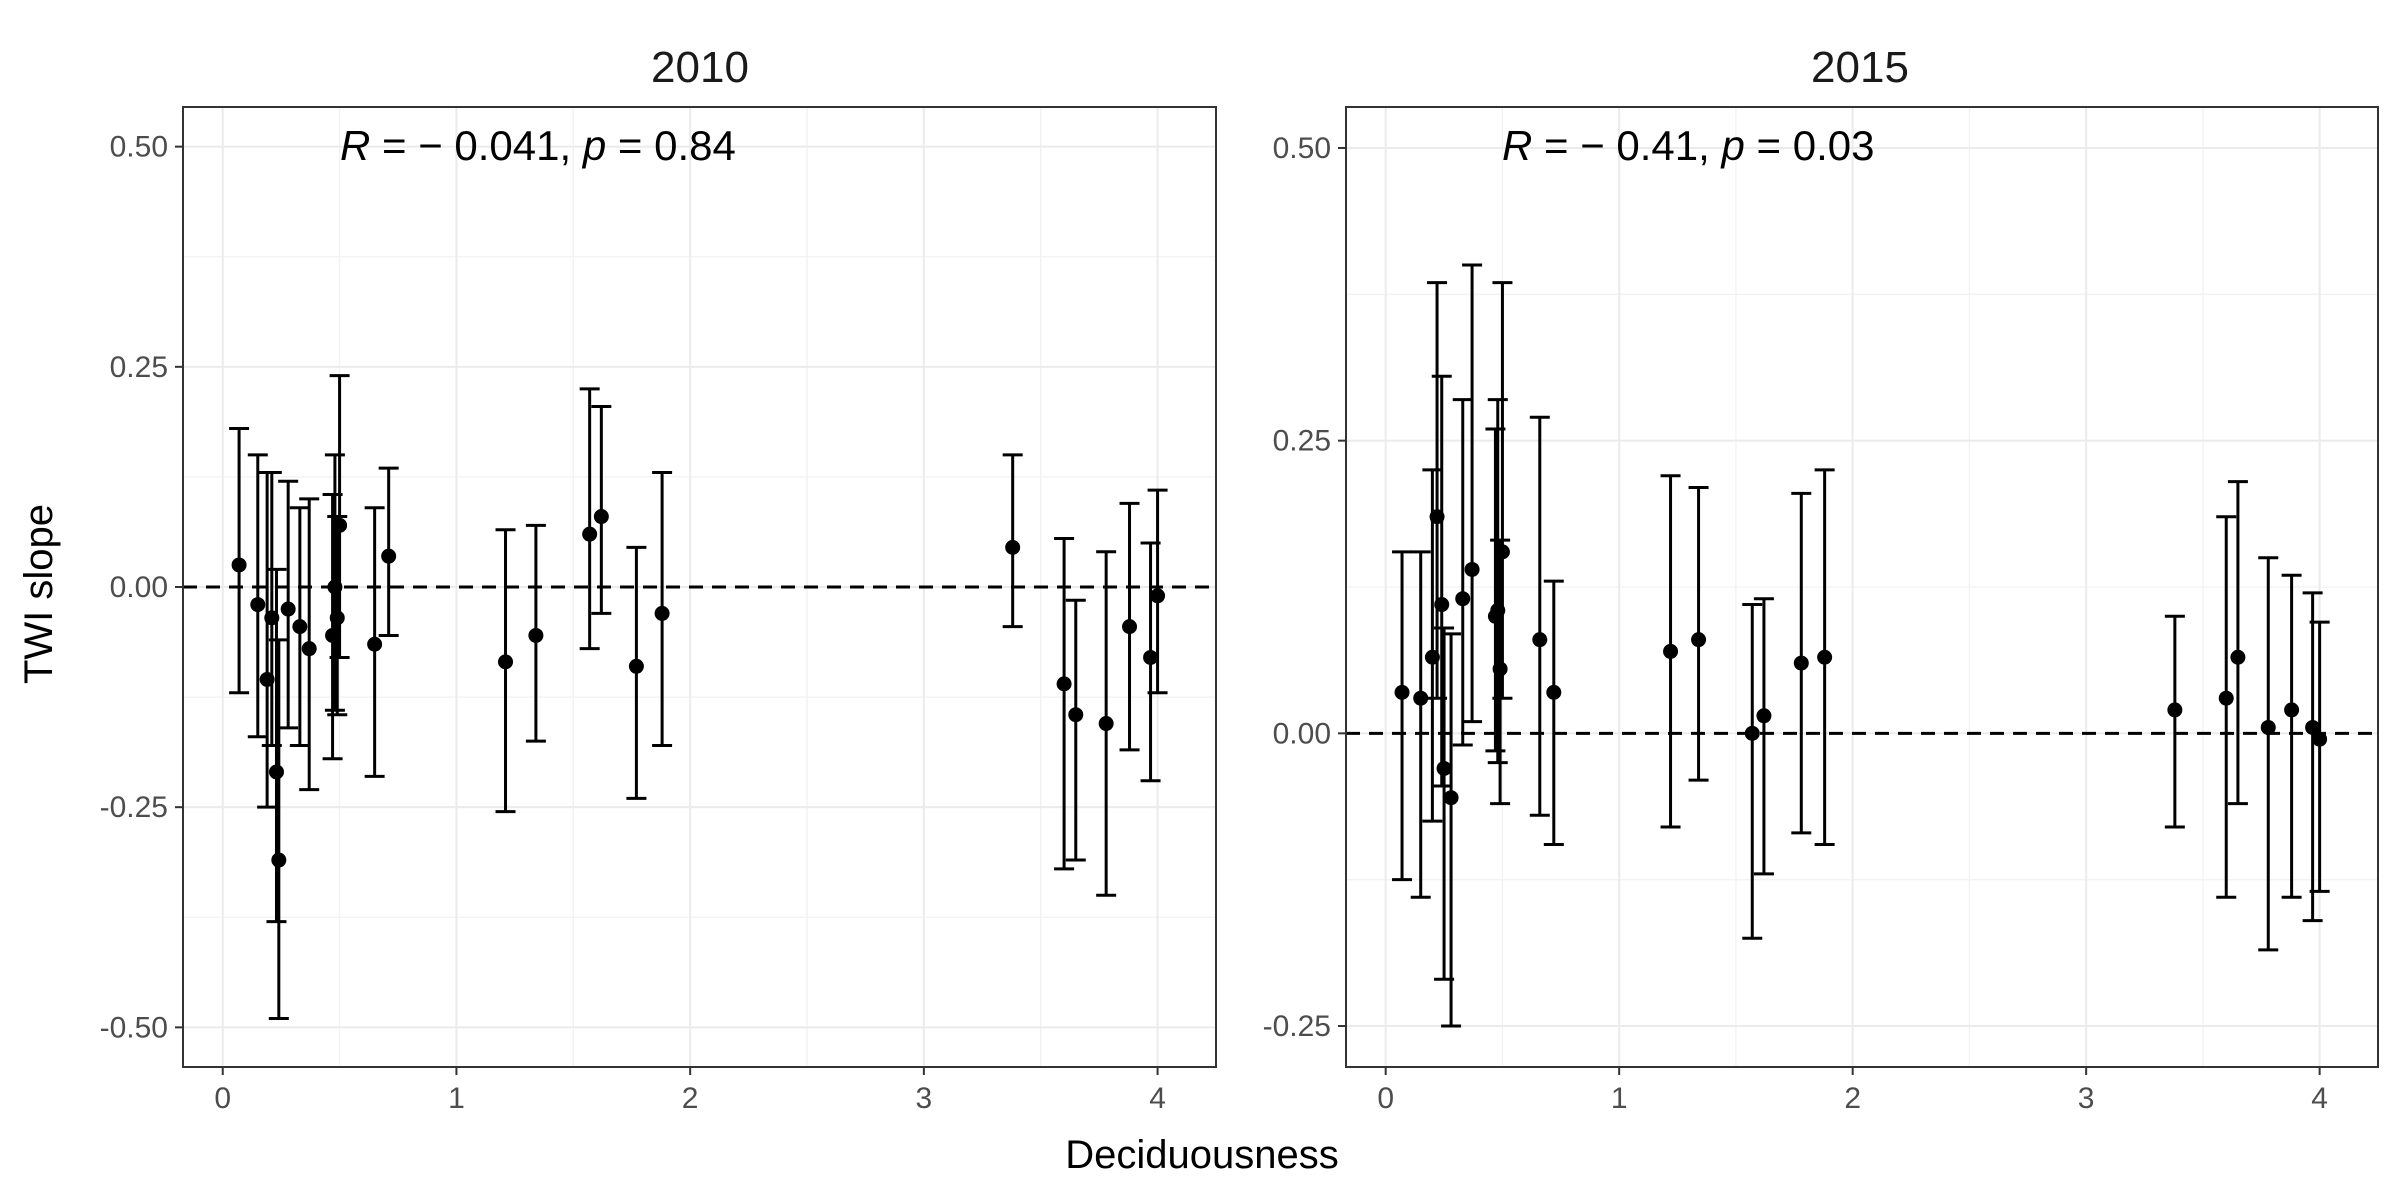  I want to click on y-tick-label: 0.00, so click(1302, 733).